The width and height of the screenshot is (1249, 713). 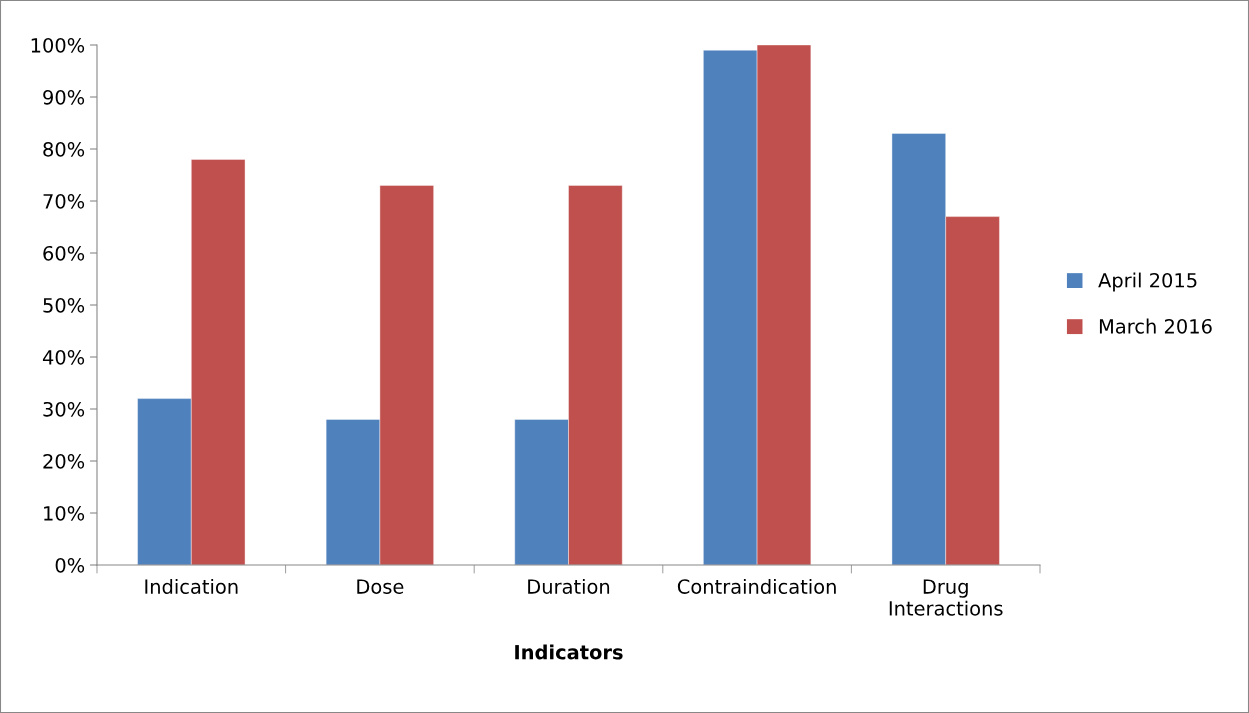 I want to click on y-tick-label: 70%, so click(x=64, y=201).